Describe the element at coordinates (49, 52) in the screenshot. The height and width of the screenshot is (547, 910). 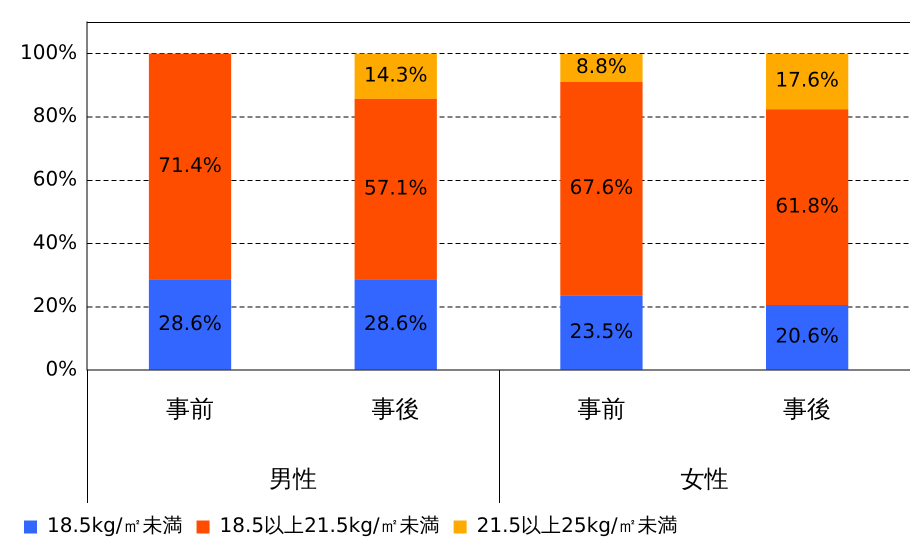
I see `y-tick-label: 100%` at that location.